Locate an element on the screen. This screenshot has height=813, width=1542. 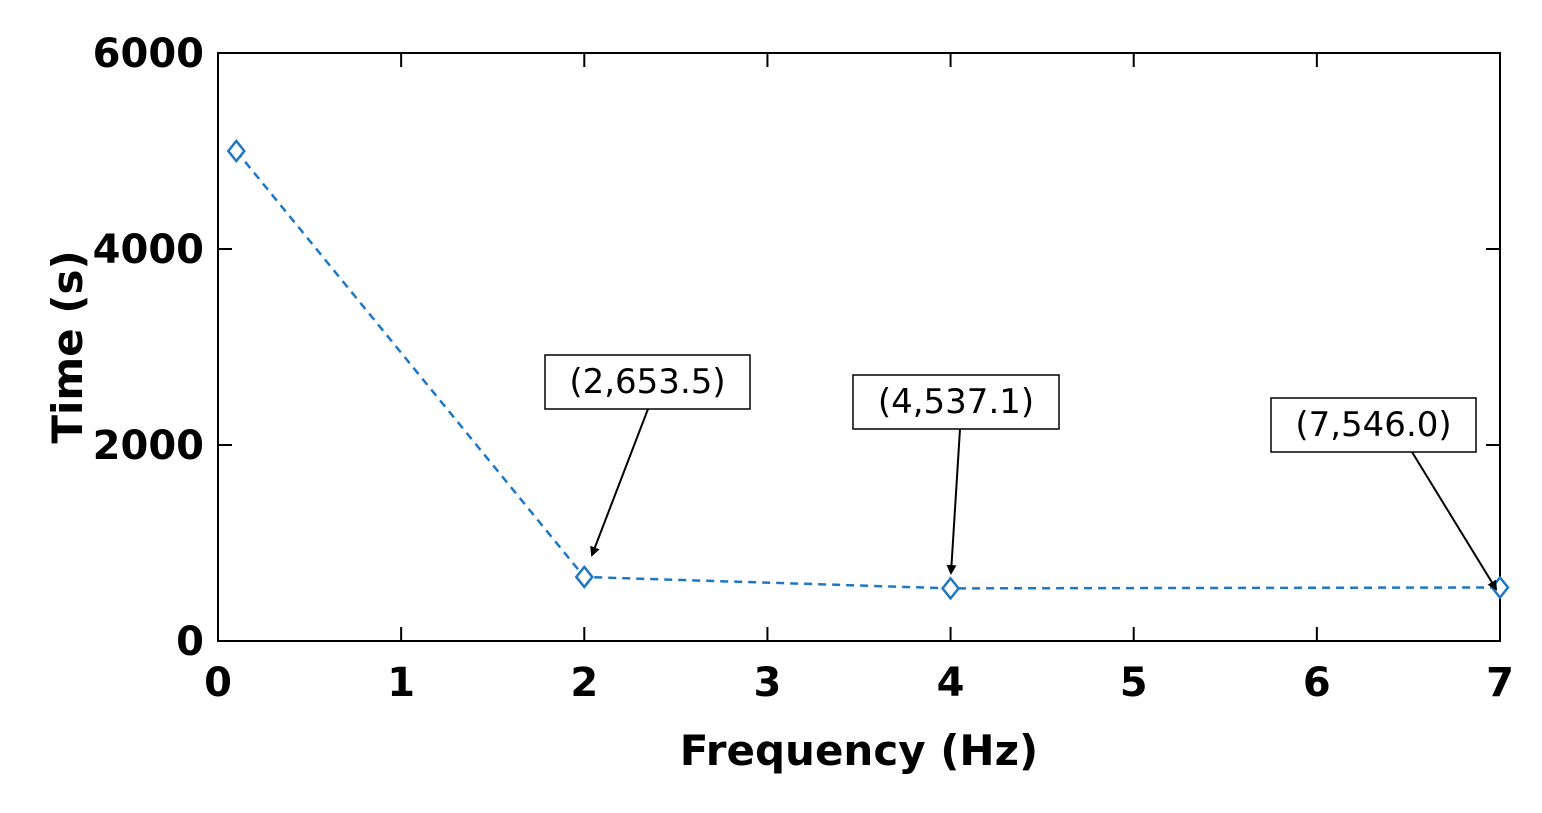
y-axis-title: Time (s) is located at coordinates (67, 346).